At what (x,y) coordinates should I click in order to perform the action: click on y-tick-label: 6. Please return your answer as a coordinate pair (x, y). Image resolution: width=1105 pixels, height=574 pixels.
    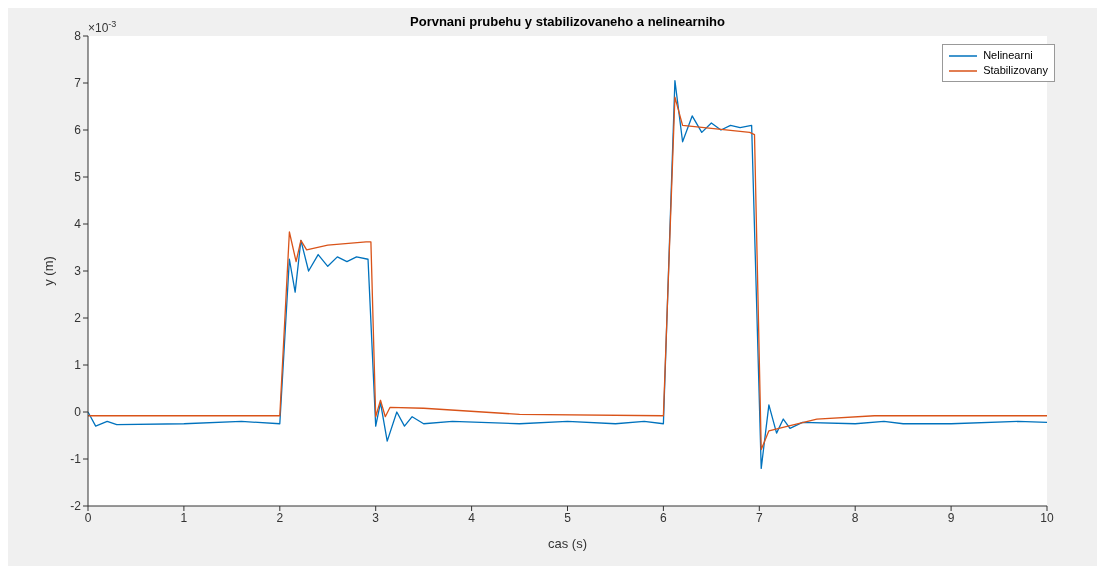
    Looking at the image, I should click on (78, 130).